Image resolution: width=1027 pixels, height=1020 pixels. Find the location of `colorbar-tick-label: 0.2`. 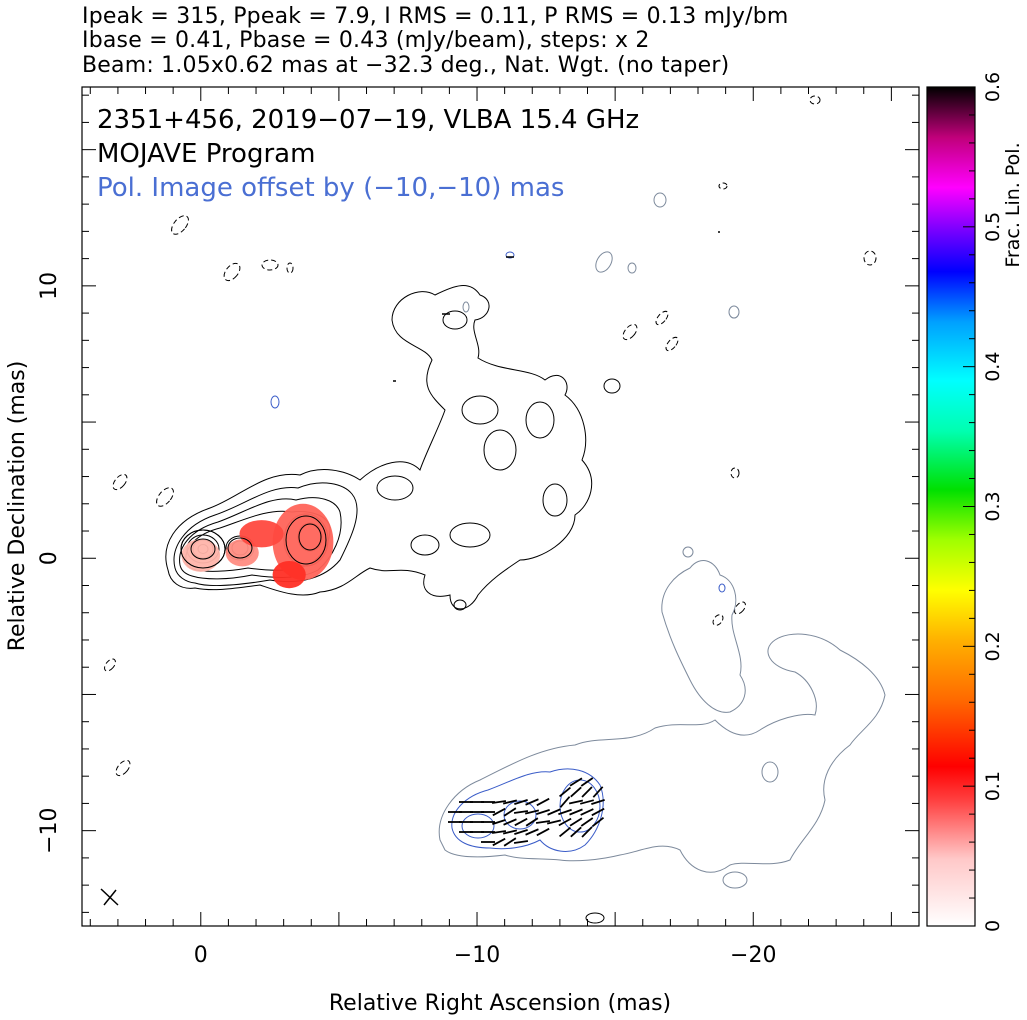

colorbar-tick-label: 0.2 is located at coordinates (993, 646).